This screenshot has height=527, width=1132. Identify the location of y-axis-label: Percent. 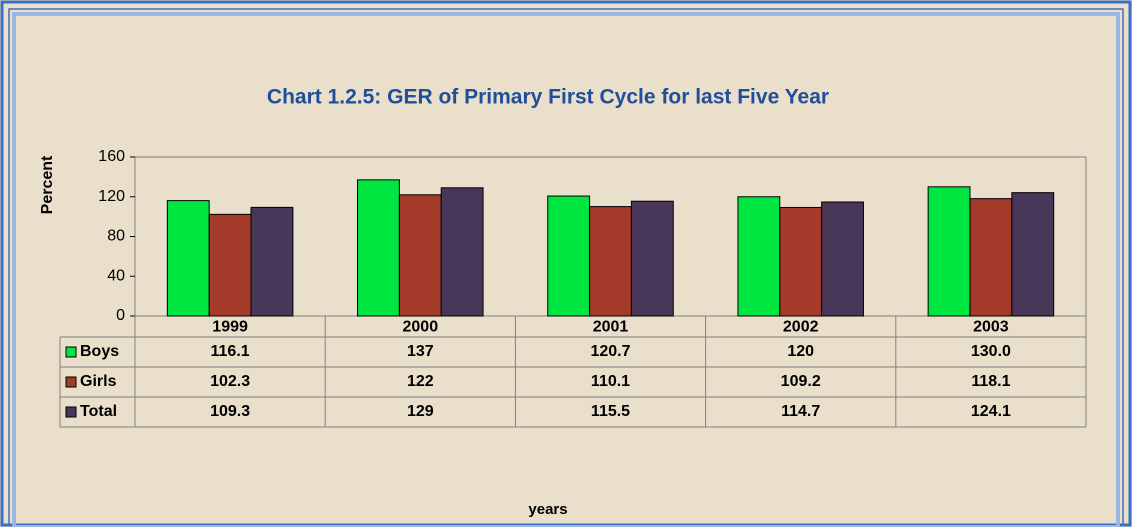
(47, 184).